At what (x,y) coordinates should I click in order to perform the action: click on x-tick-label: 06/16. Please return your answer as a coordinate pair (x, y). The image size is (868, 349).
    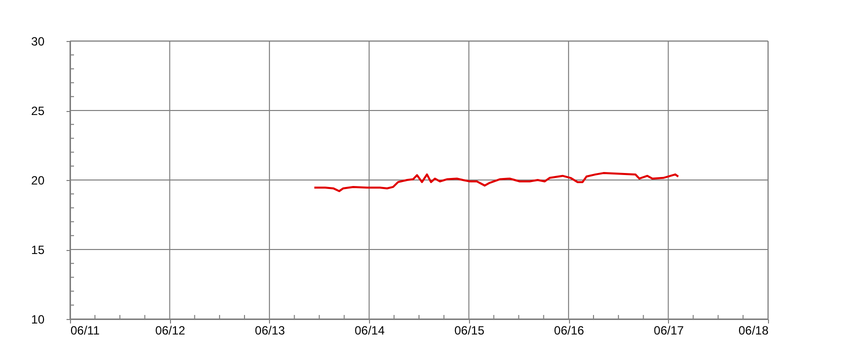
    Looking at the image, I should click on (569, 331).